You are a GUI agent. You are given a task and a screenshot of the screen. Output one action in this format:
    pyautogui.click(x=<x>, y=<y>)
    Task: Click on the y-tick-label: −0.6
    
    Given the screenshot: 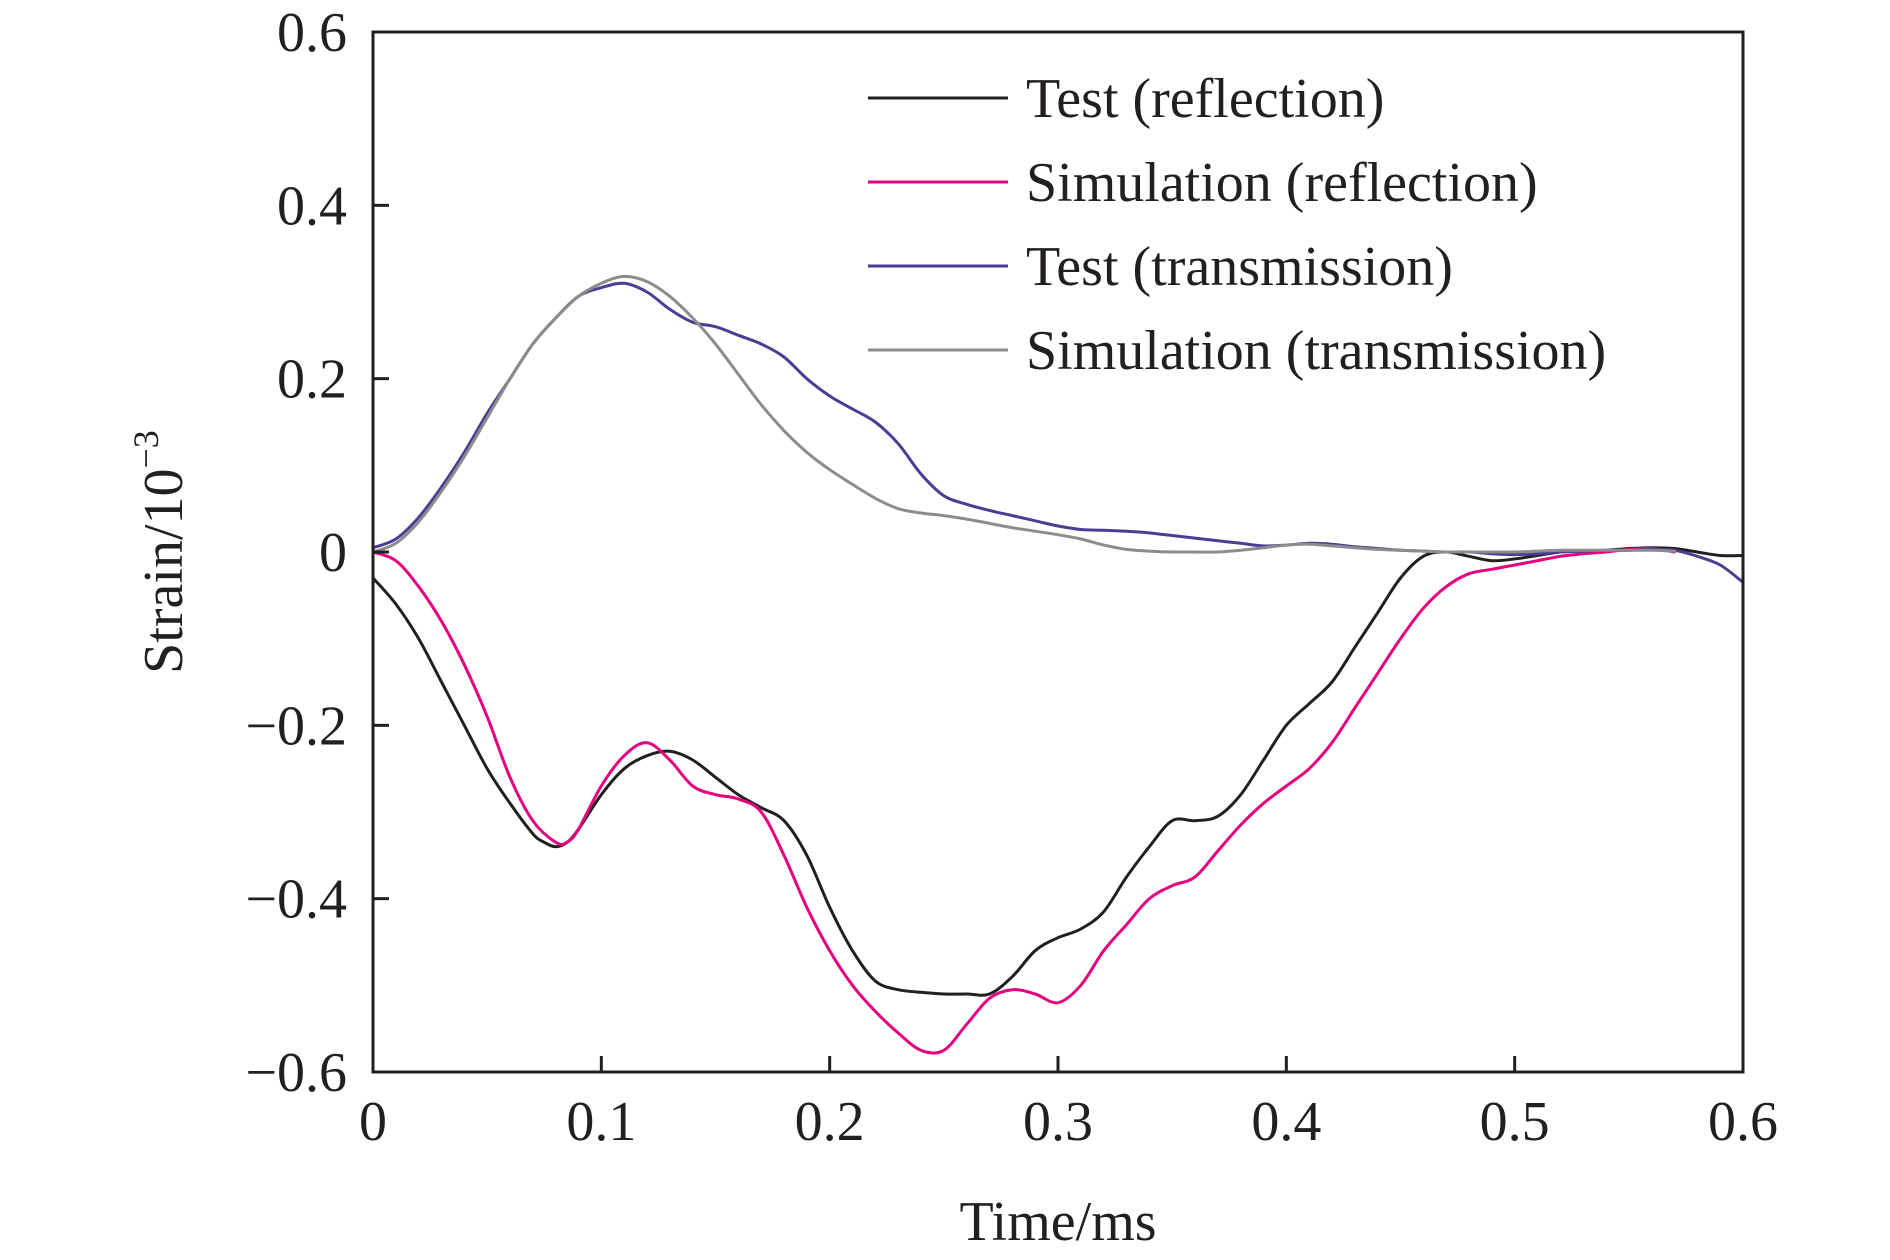 What is the action you would take?
    pyautogui.click(x=296, y=1073)
    